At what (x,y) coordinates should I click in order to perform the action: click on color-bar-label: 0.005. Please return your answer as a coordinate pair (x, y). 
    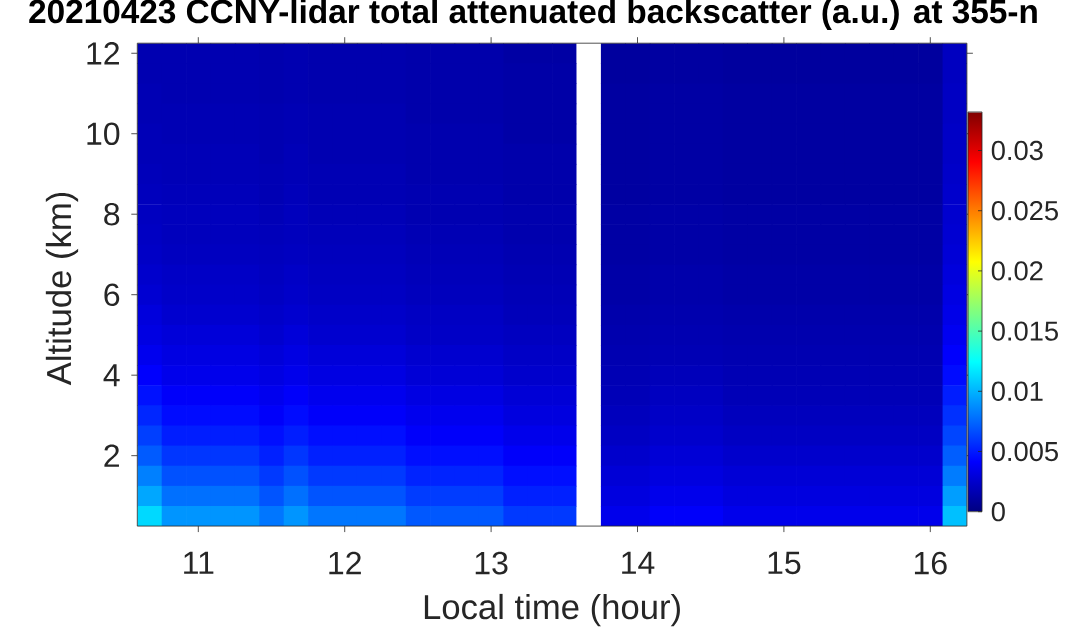
    Looking at the image, I should click on (1024, 451).